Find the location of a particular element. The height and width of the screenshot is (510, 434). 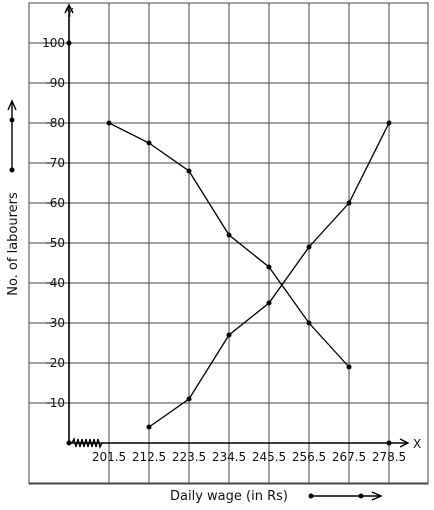

x-tick-label: 245.5 is located at coordinates (269, 457).